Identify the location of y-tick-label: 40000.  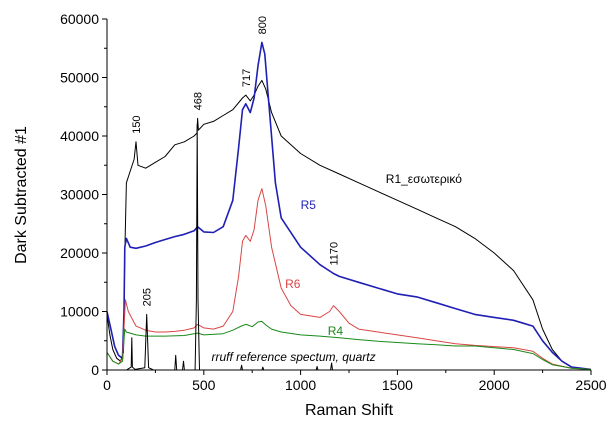
(79, 136).